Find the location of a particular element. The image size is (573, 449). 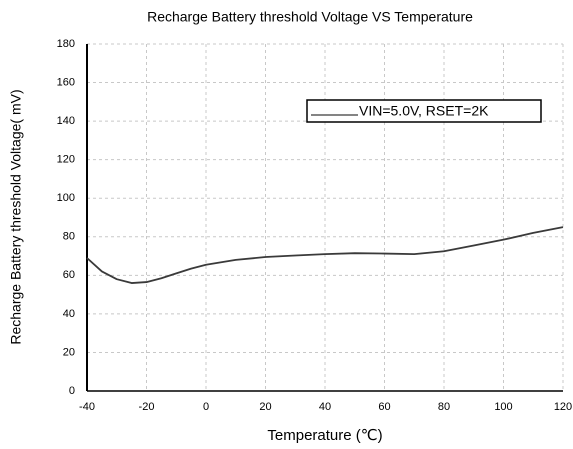

x-tick-label: 0 is located at coordinates (206, 407).